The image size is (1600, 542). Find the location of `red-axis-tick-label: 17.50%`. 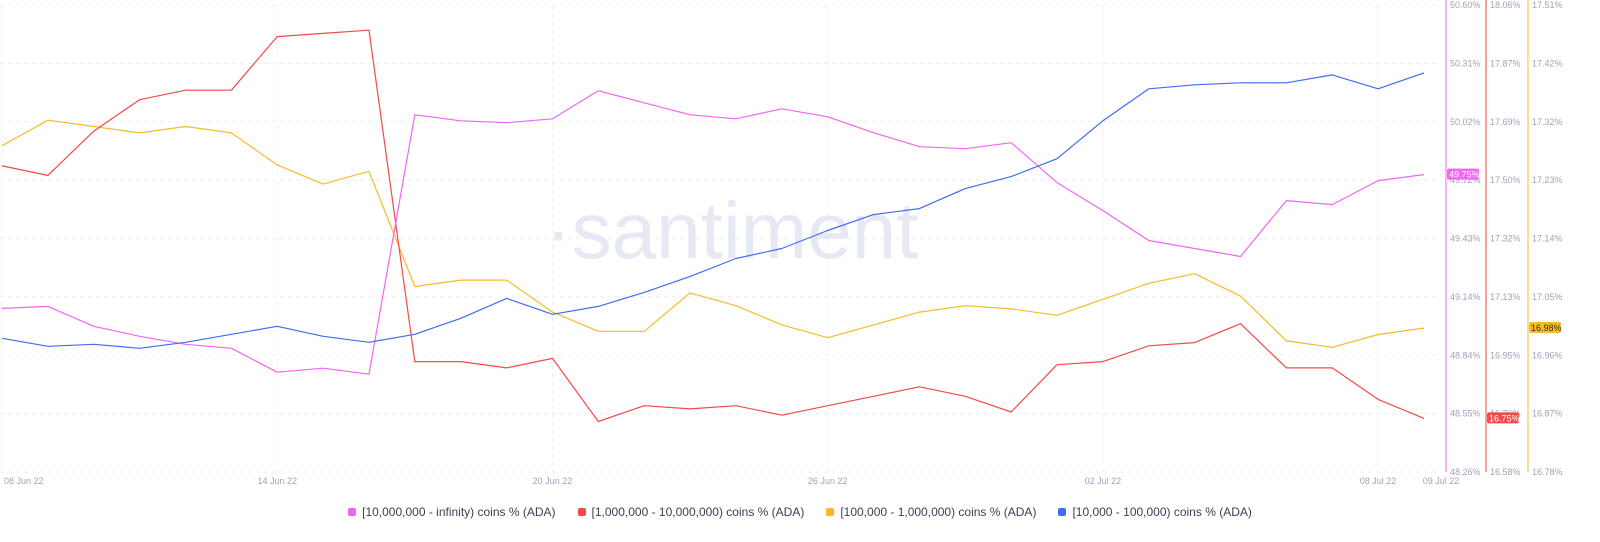

red-axis-tick-label: 17.50% is located at coordinates (1505, 180).